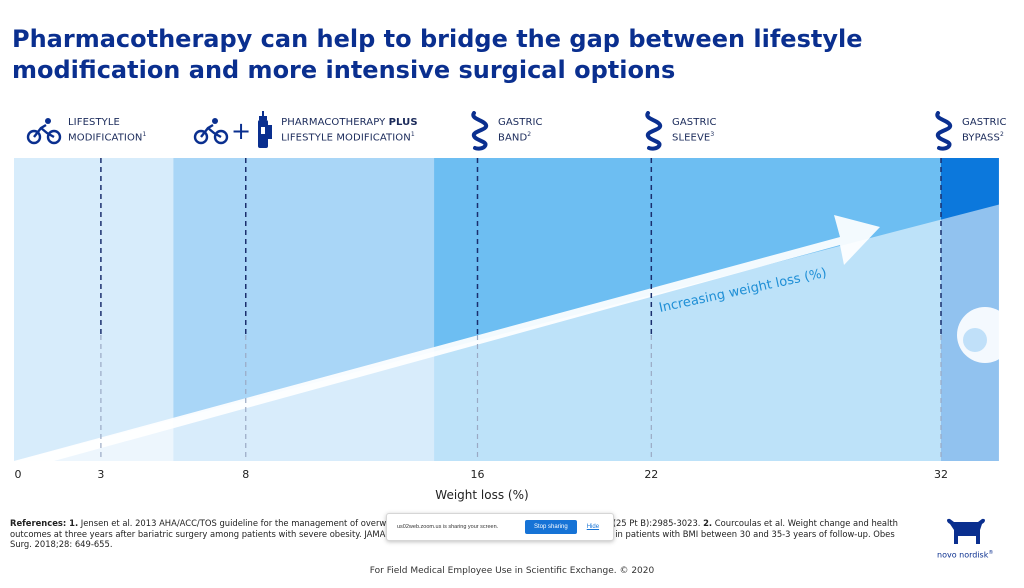 This screenshot has height=588, width=1024. What do you see at coordinates (966, 531) in the screenshot?
I see `bull-icon` at bounding box center [966, 531].